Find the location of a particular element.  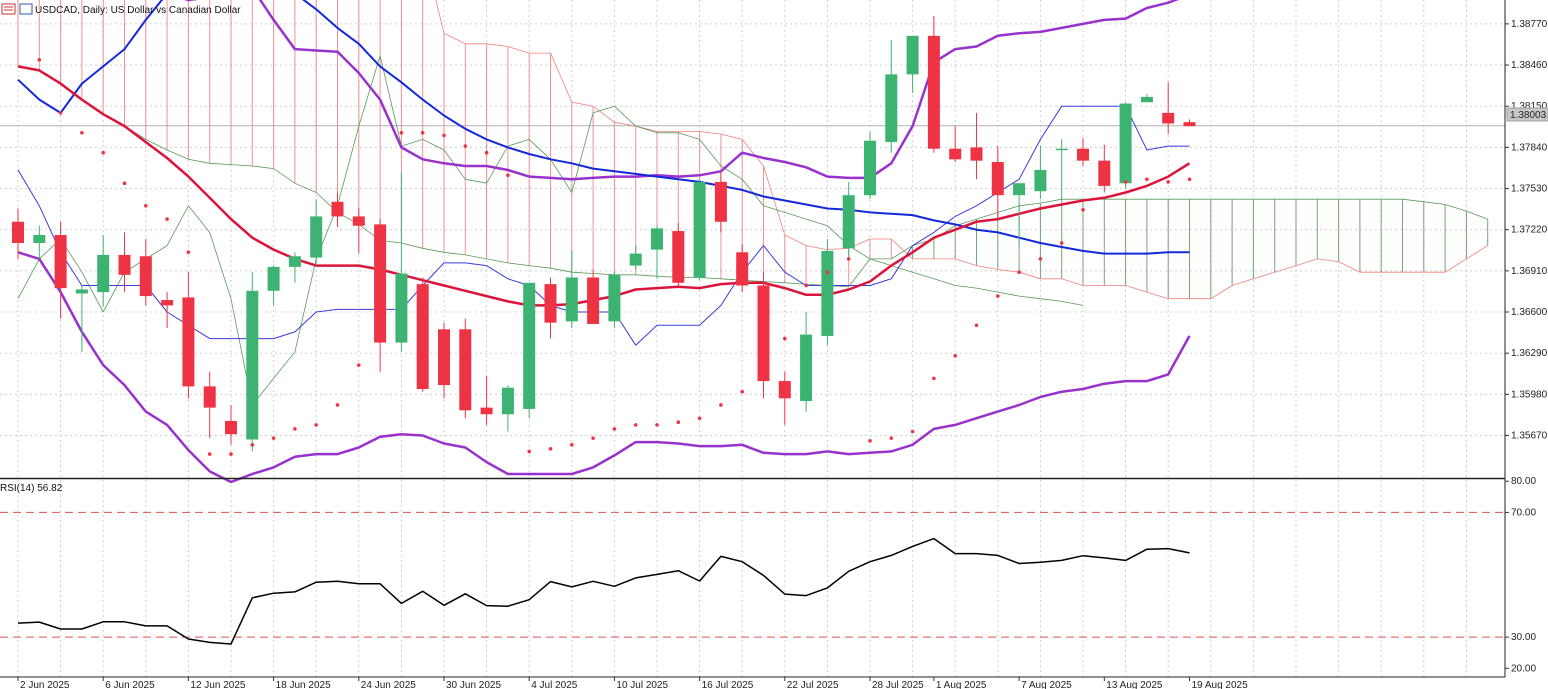

date-tick-label: 10 Jul 2025 is located at coordinates (642, 684).